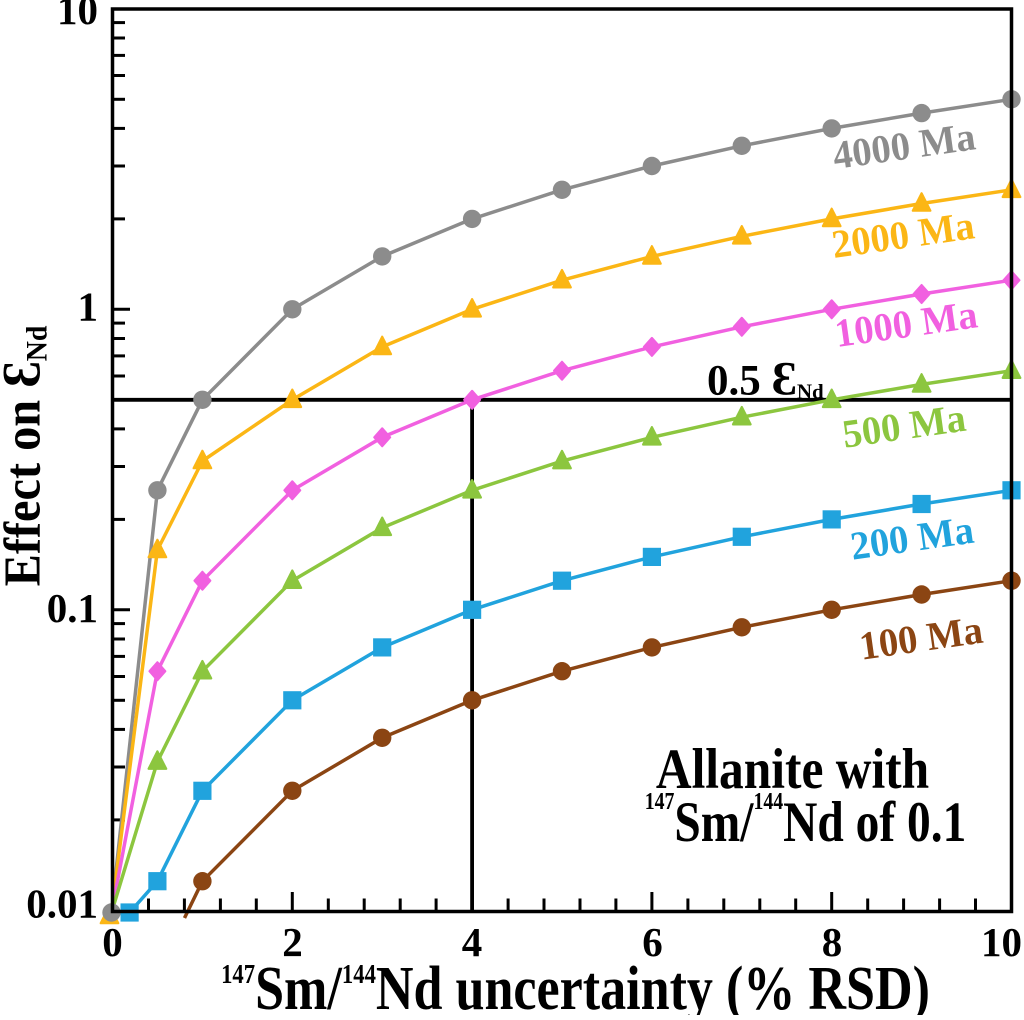  Describe the element at coordinates (27, 456) in the screenshot. I see `svg-text: Effect on ƐNd` at that location.